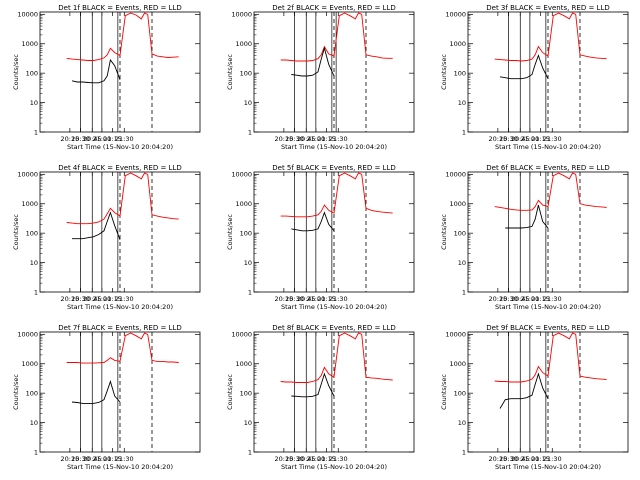  What do you see at coordinates (119, 168) in the screenshot?
I see `panel-title: Det 4f BLACK = Events, RED = LLD` at bounding box center [119, 168].